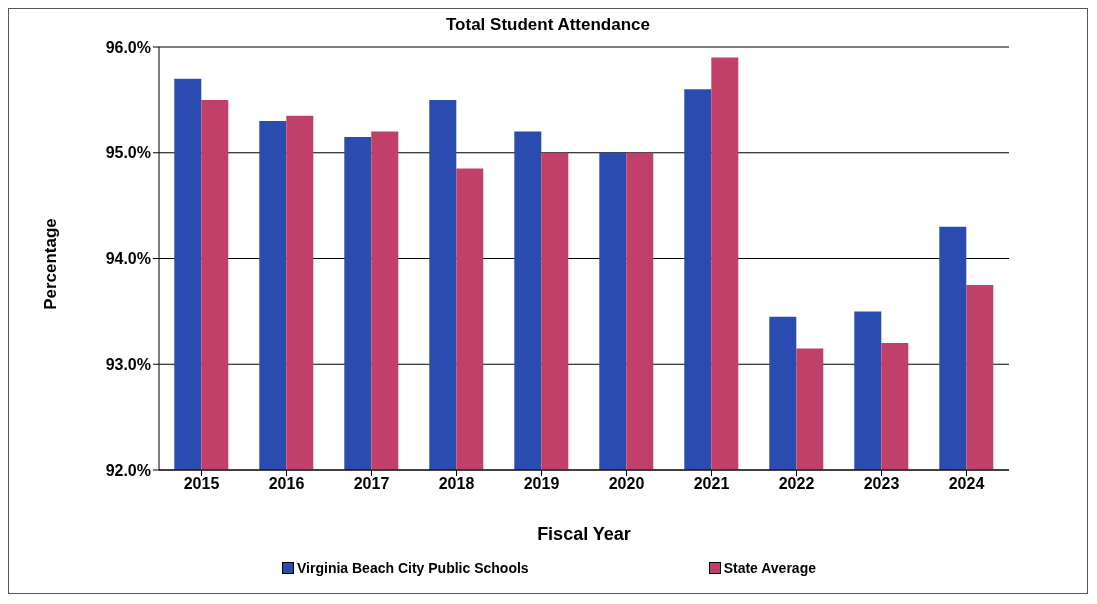 Image resolution: width=1097 pixels, height=604 pixels. Describe the element at coordinates (128, 470) in the screenshot. I see `y-tick-label: 92.0%` at that location.